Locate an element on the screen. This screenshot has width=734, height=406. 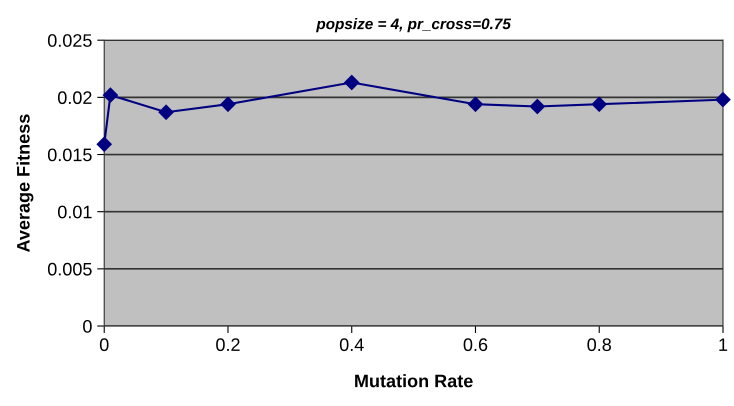
y-axis-title: Average Fitness is located at coordinates (25, 183).